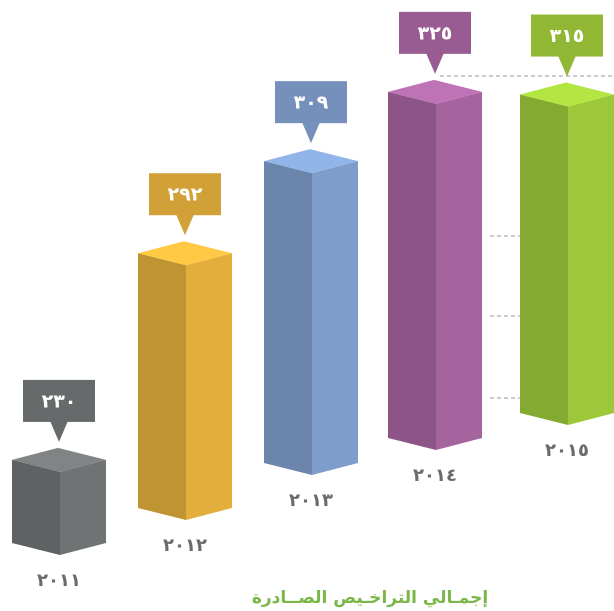  What do you see at coordinates (311, 500) in the screenshot?
I see `x-tick-label: ٢٠١٣` at bounding box center [311, 500].